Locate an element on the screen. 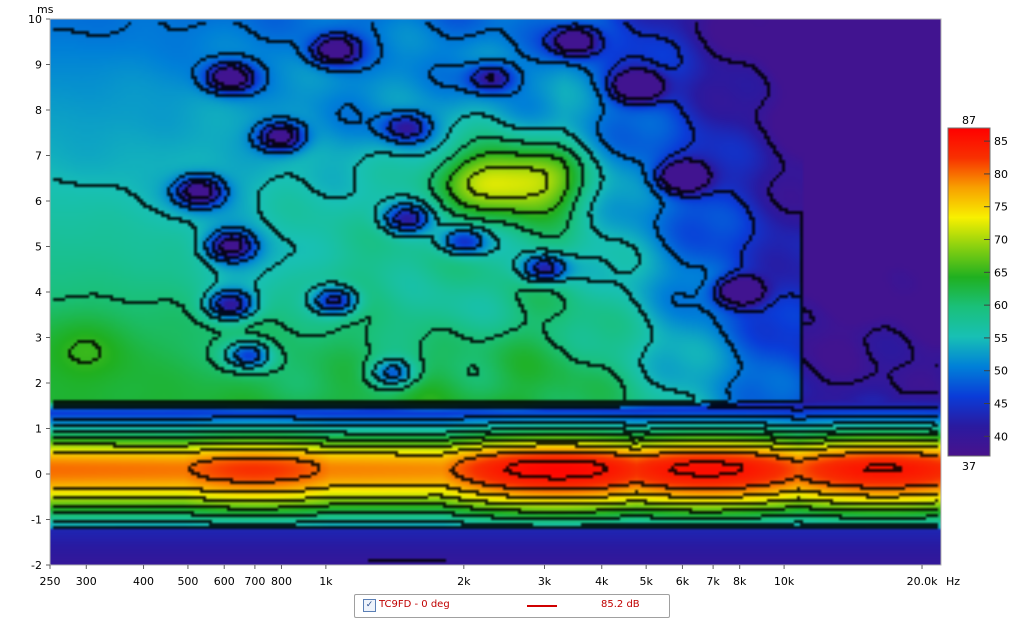 This screenshot has width=1024, height=619. y-tick-label: 10 is located at coordinates (35, 19).